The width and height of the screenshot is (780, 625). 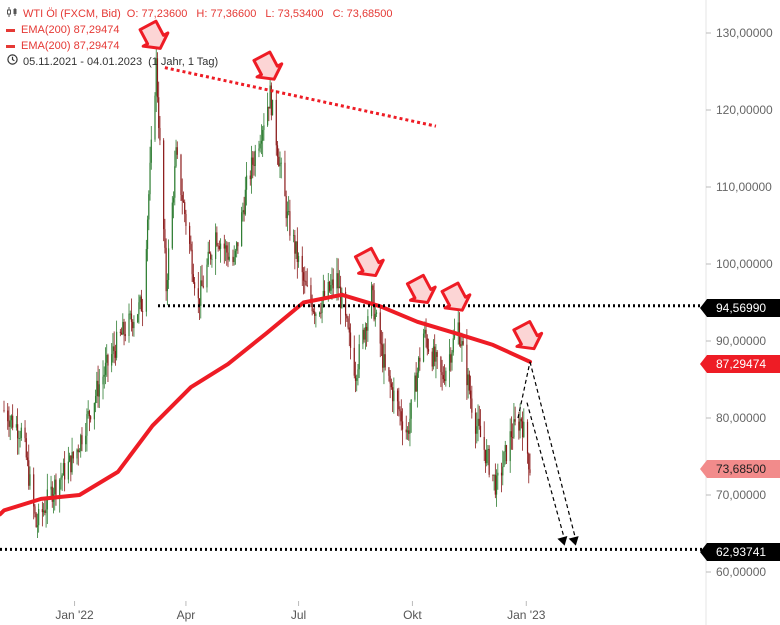 I want to click on ema-swatch, so click(x=10, y=46).